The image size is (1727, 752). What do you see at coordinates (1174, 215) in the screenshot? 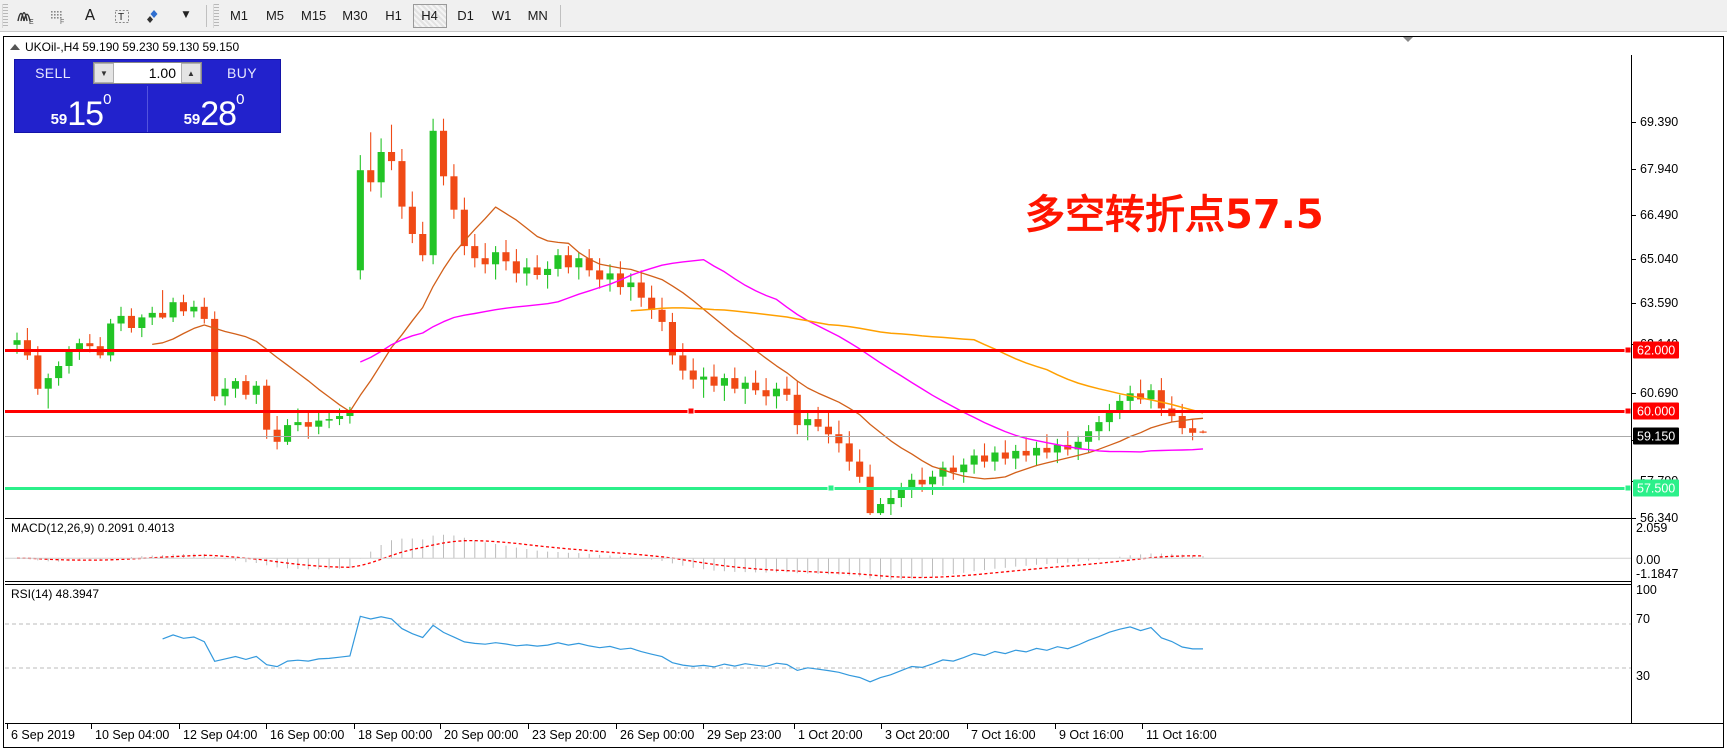
I see `chart-annotation-text: 多空转折点57.5` at bounding box center [1174, 215].